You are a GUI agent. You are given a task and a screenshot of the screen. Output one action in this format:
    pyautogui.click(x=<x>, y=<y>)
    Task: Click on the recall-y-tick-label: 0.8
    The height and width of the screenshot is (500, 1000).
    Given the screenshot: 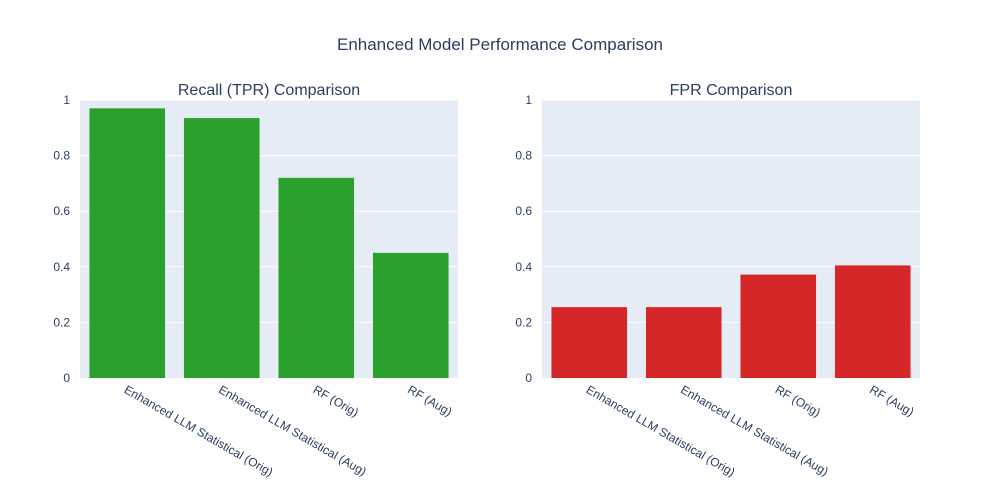 What is the action you would take?
    pyautogui.click(x=61, y=156)
    